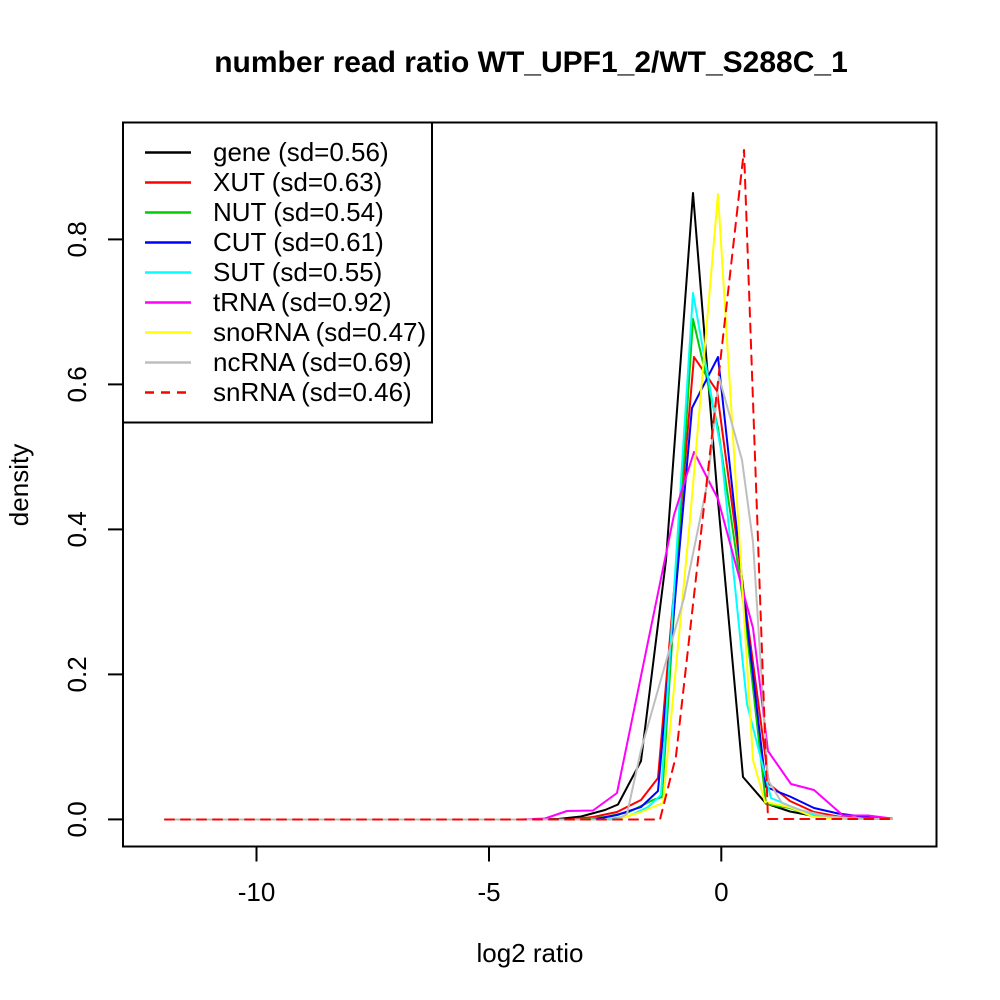 This screenshot has width=1000, height=1000. What do you see at coordinates (298, 212) in the screenshot?
I see `svg-text: NUT (sd=0.54)` at bounding box center [298, 212].